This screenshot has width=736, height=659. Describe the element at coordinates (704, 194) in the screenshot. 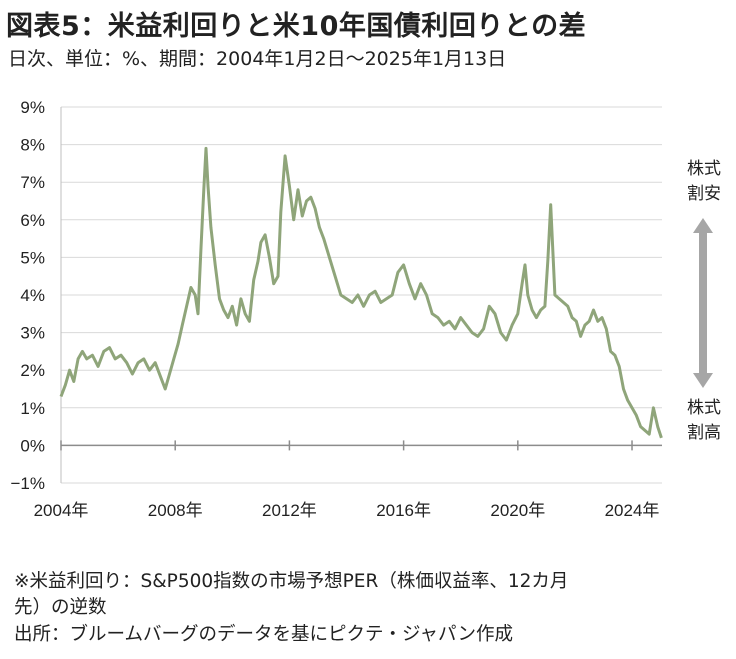

I see `undervalued-label-line2: 割安` at that location.